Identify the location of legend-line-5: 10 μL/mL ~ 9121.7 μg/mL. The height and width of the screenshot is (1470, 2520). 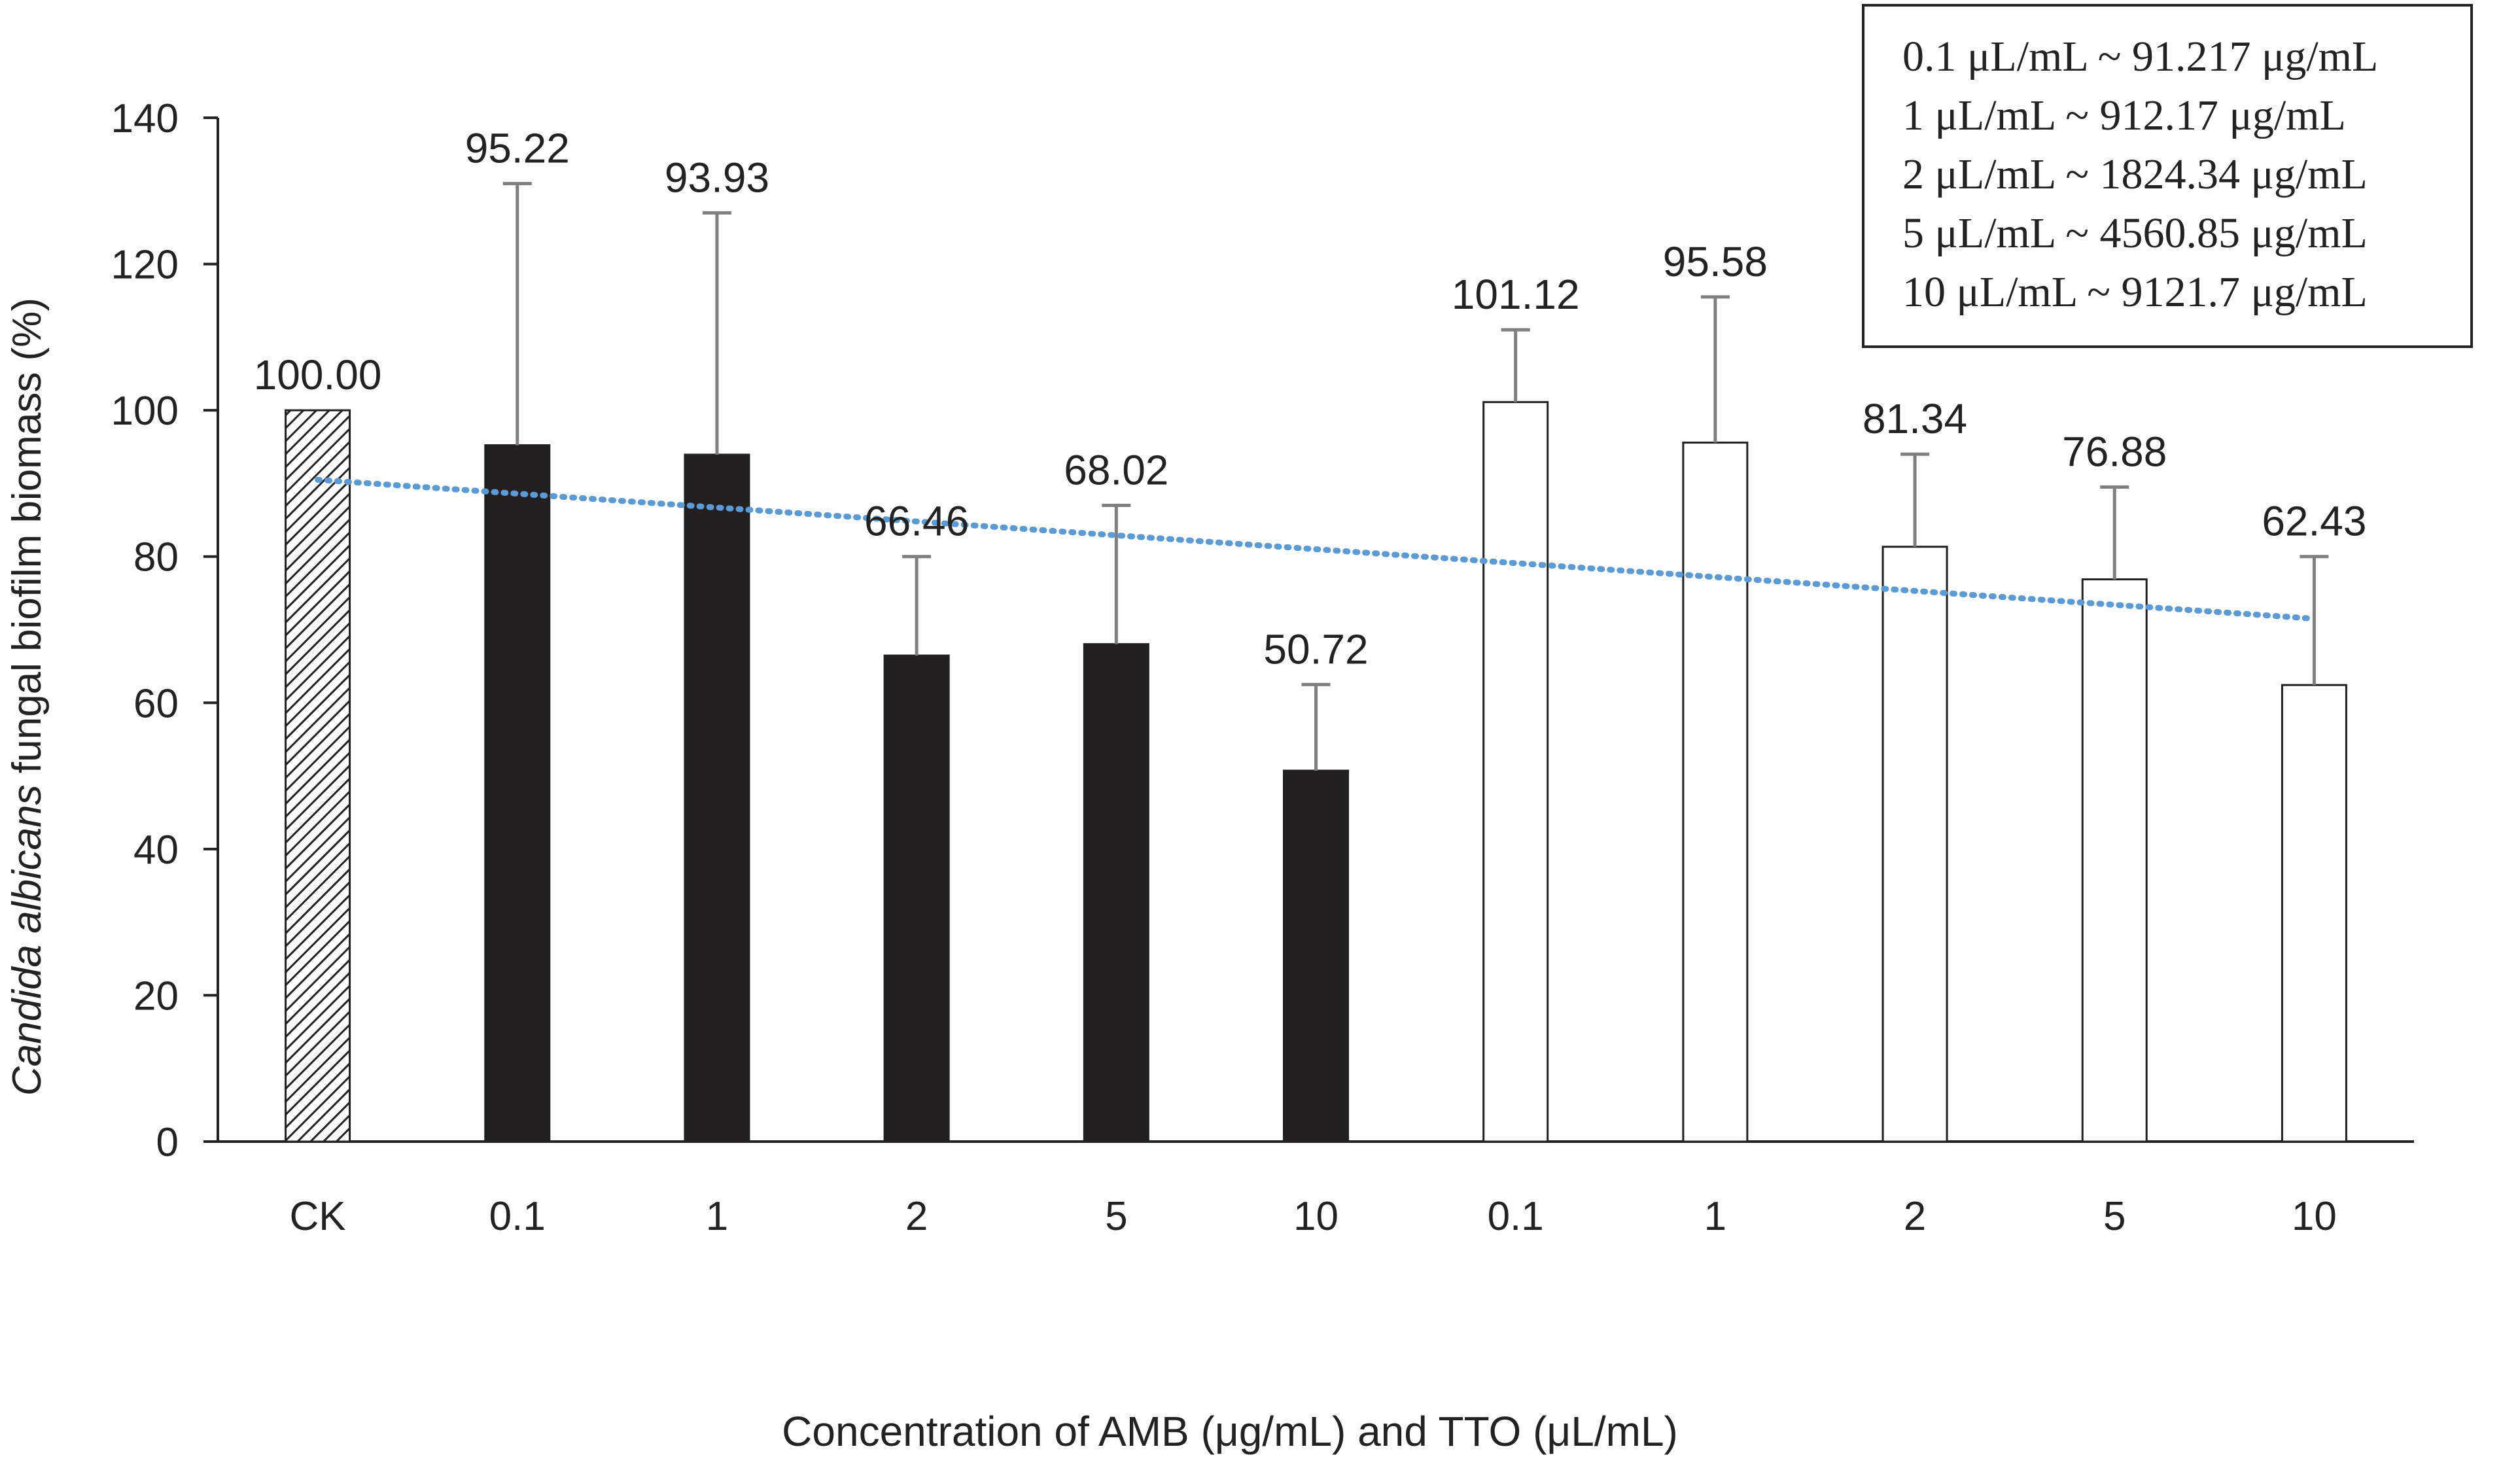
(2135, 292).